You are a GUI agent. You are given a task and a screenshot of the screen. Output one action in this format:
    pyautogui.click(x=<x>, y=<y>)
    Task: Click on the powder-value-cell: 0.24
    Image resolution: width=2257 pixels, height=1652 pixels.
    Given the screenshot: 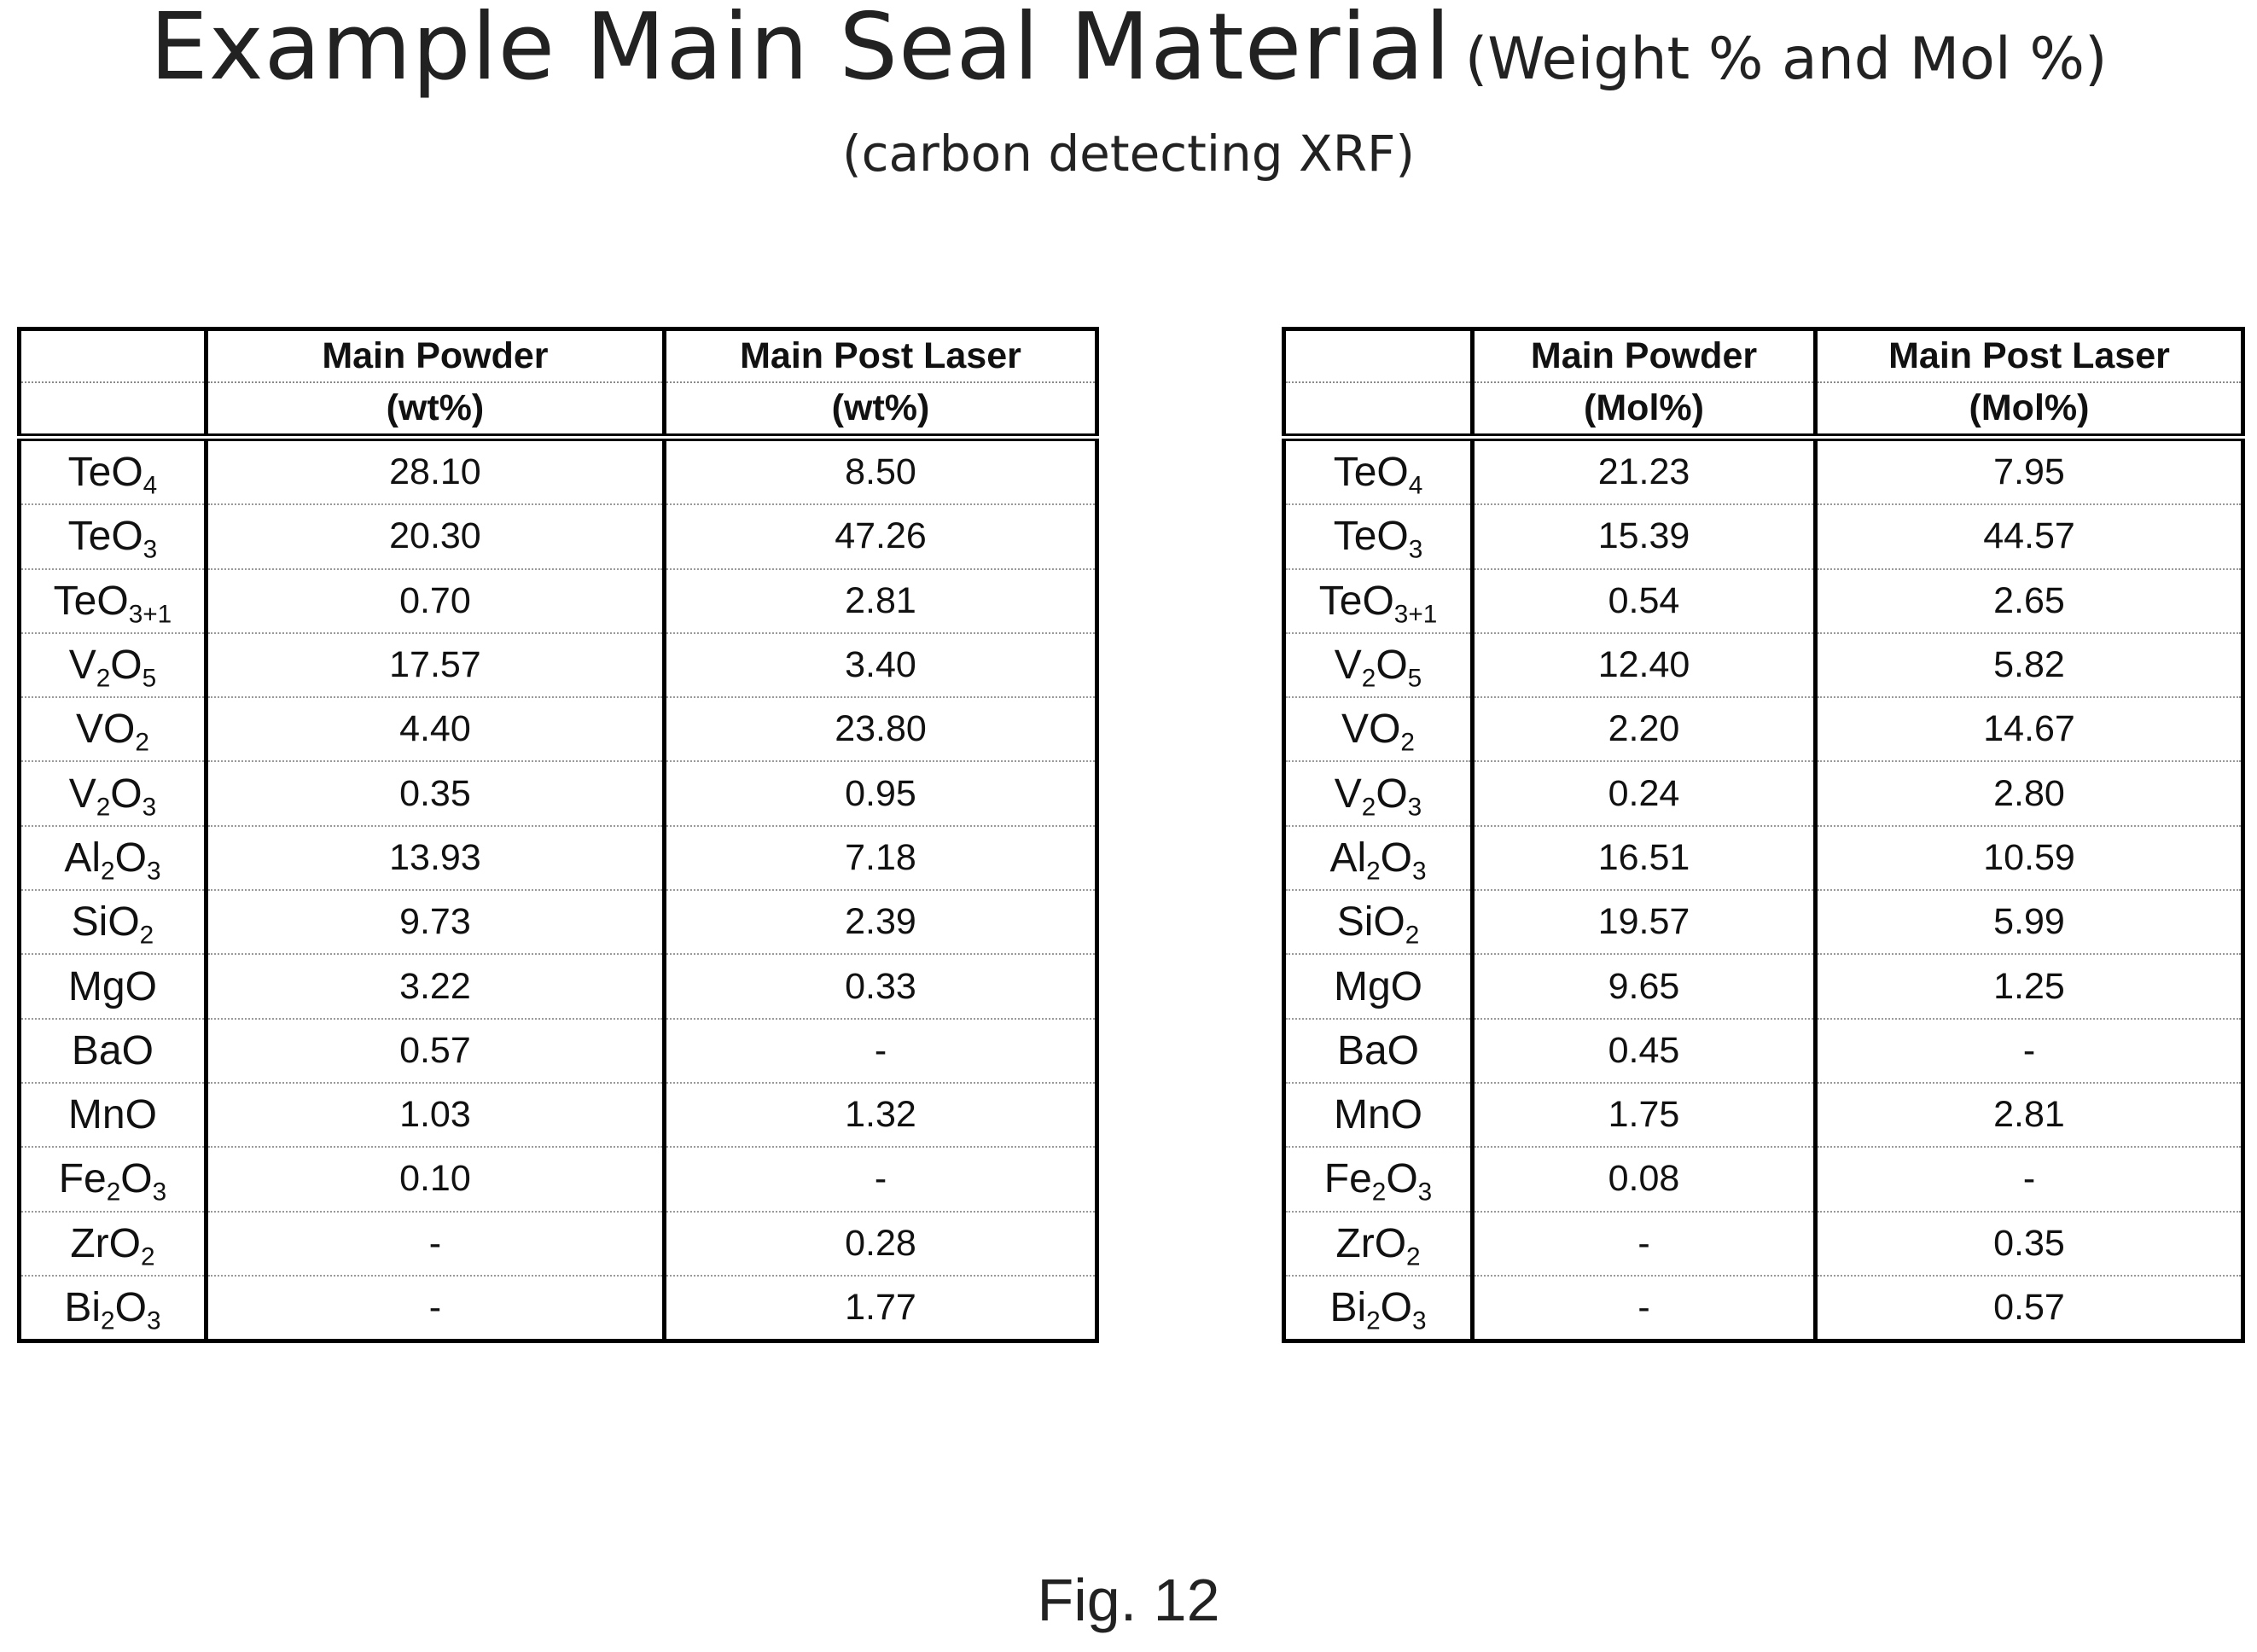 What is the action you would take?
    pyautogui.click(x=1645, y=794)
    